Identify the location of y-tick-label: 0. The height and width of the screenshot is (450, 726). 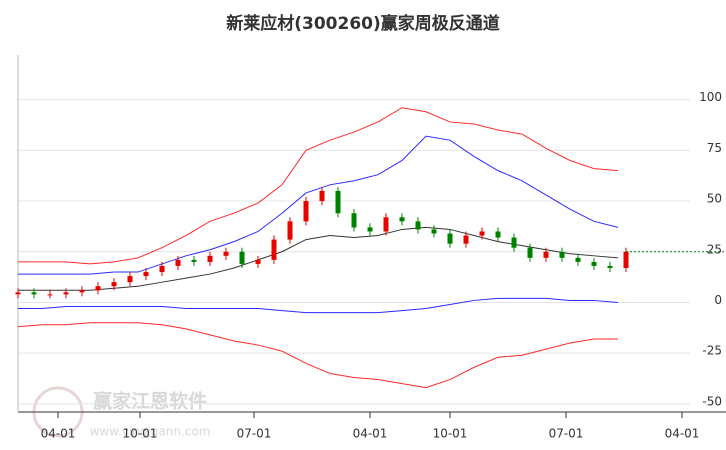
(718, 300).